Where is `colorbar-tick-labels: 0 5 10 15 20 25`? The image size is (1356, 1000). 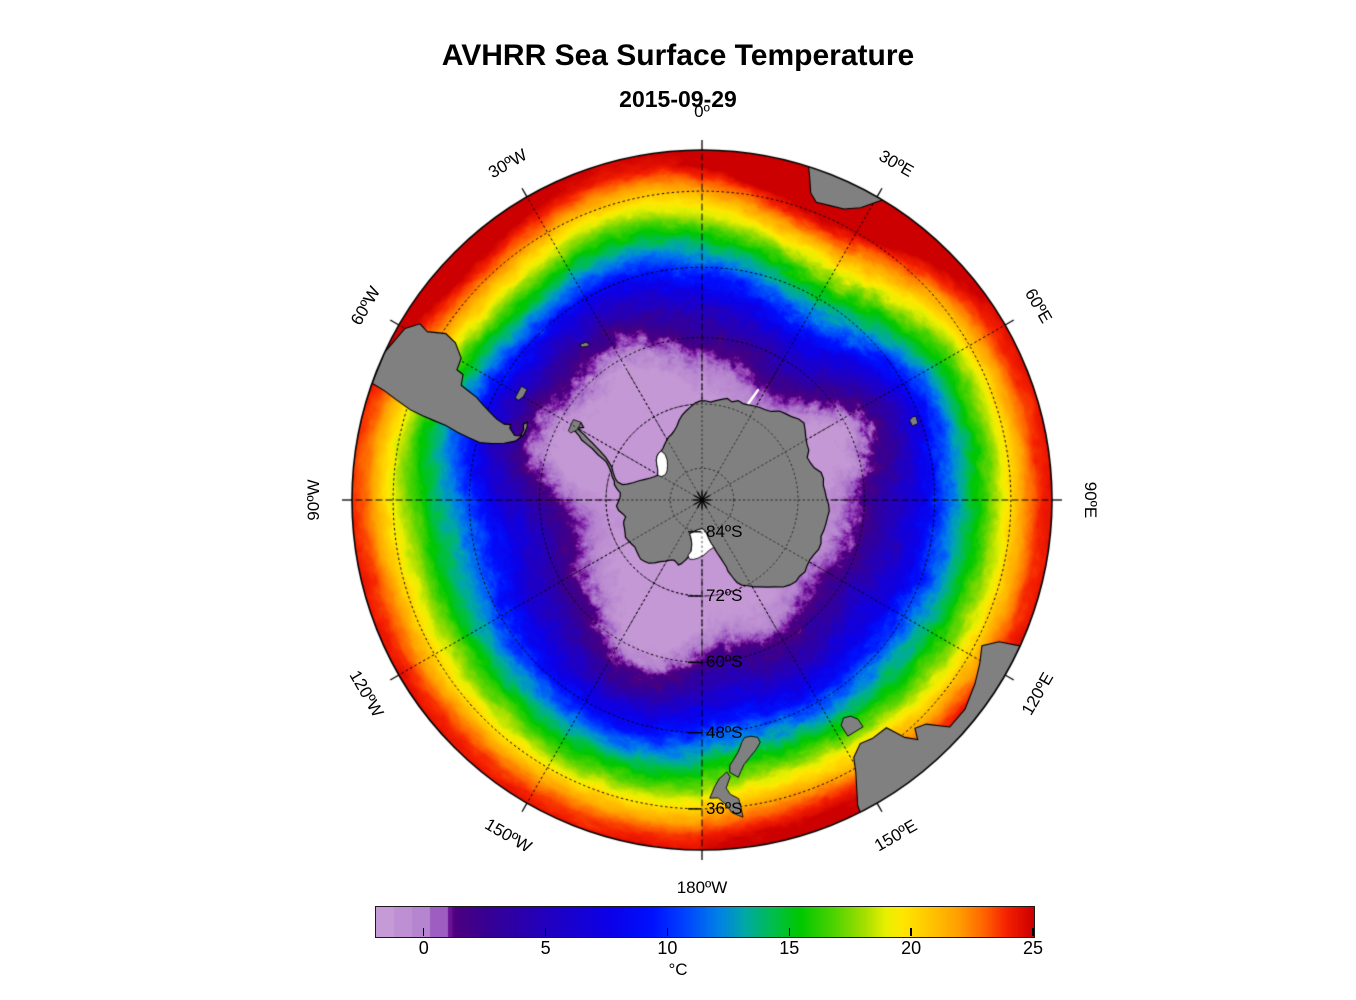
colorbar-tick-labels: 0 5 10 15 20 25 is located at coordinates (709, 950).